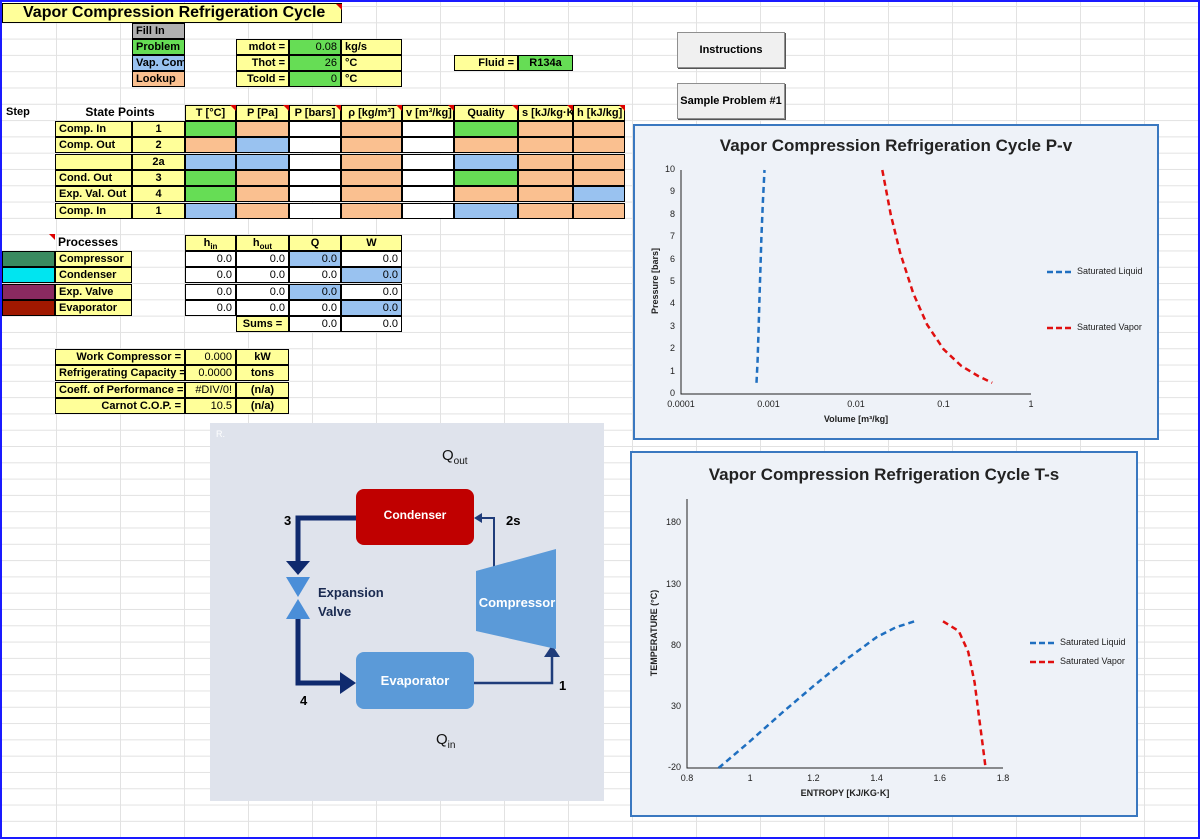 The width and height of the screenshot is (1200, 839). What do you see at coordinates (672, 281) in the screenshot?
I see `y-tick-label: 5` at bounding box center [672, 281].